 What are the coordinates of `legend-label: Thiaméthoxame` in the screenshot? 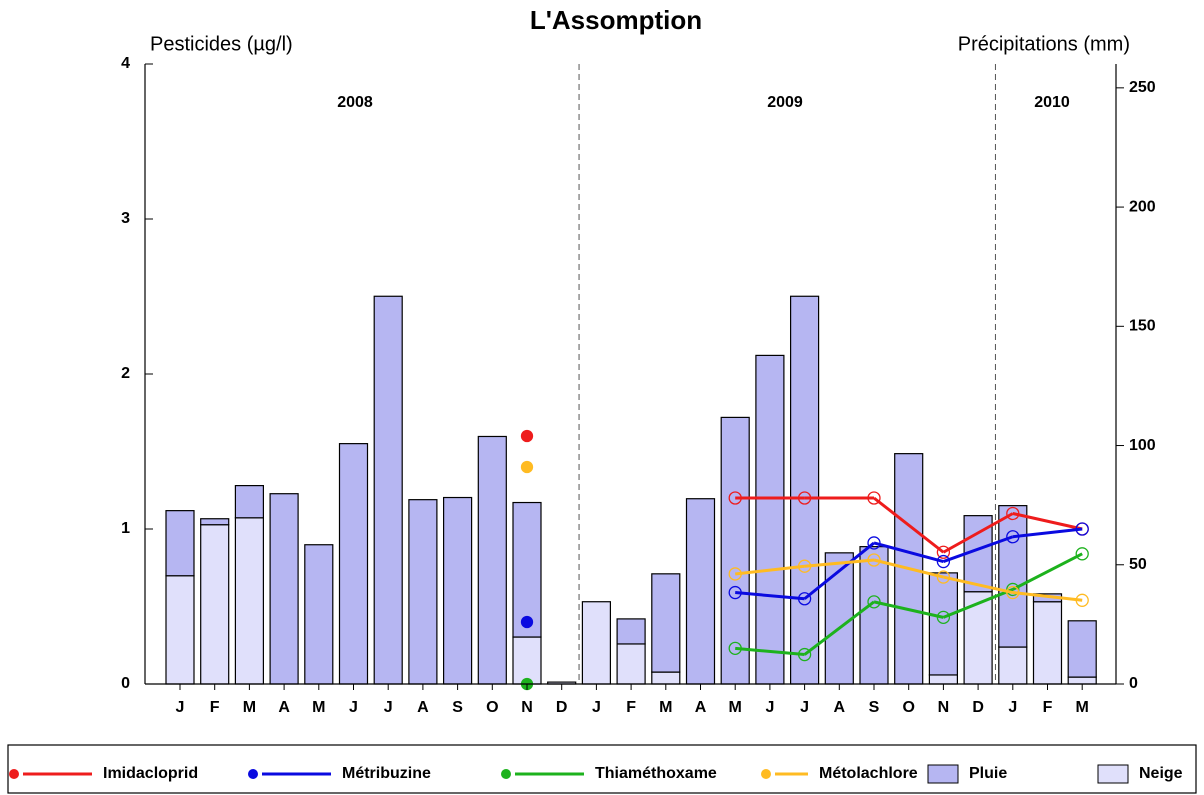 It's located at (656, 773).